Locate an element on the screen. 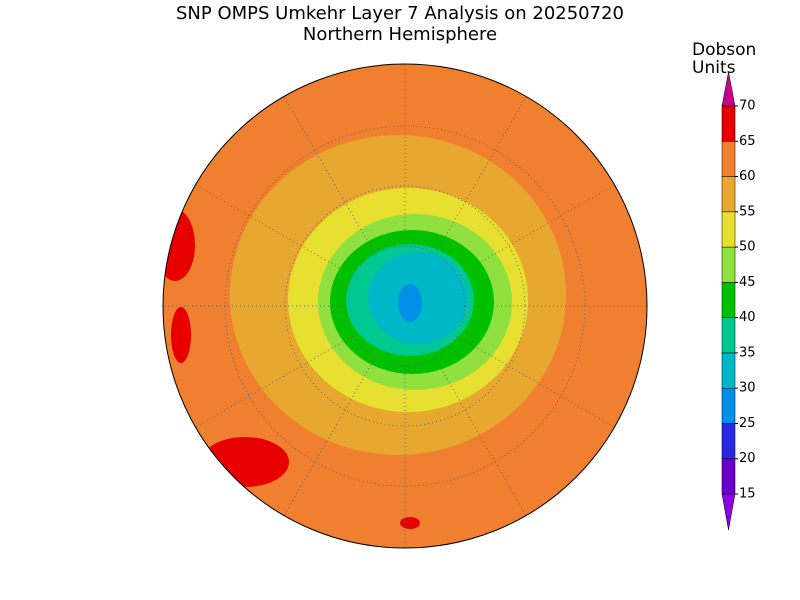 This screenshot has height=600, width=800. colorbar-over is located at coordinates (728, 89).